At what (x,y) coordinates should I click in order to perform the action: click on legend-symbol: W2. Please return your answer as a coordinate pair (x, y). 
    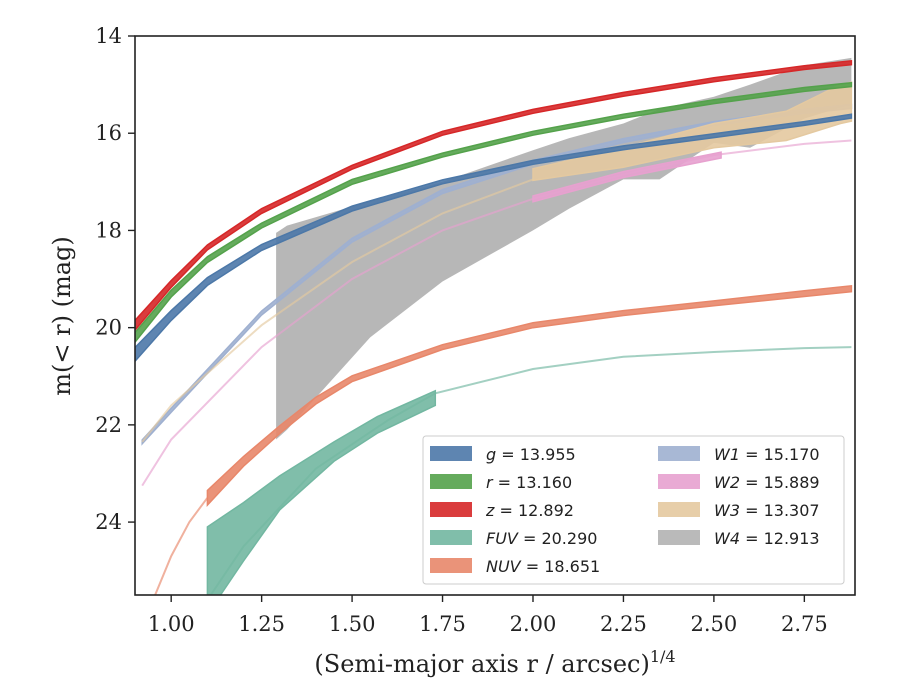
    Looking at the image, I should click on (727, 482).